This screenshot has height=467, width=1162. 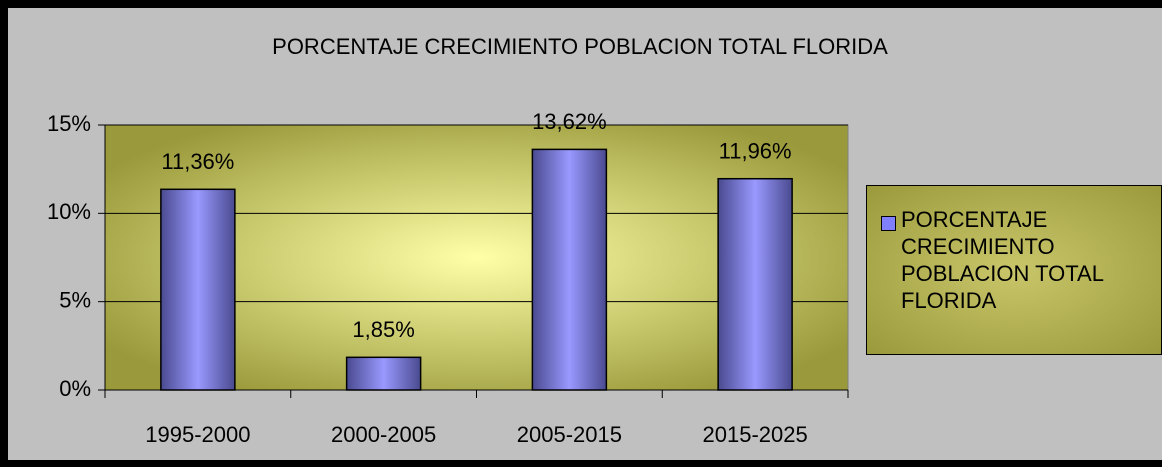 What do you see at coordinates (888, 223) in the screenshot?
I see `legend-swatch` at bounding box center [888, 223].